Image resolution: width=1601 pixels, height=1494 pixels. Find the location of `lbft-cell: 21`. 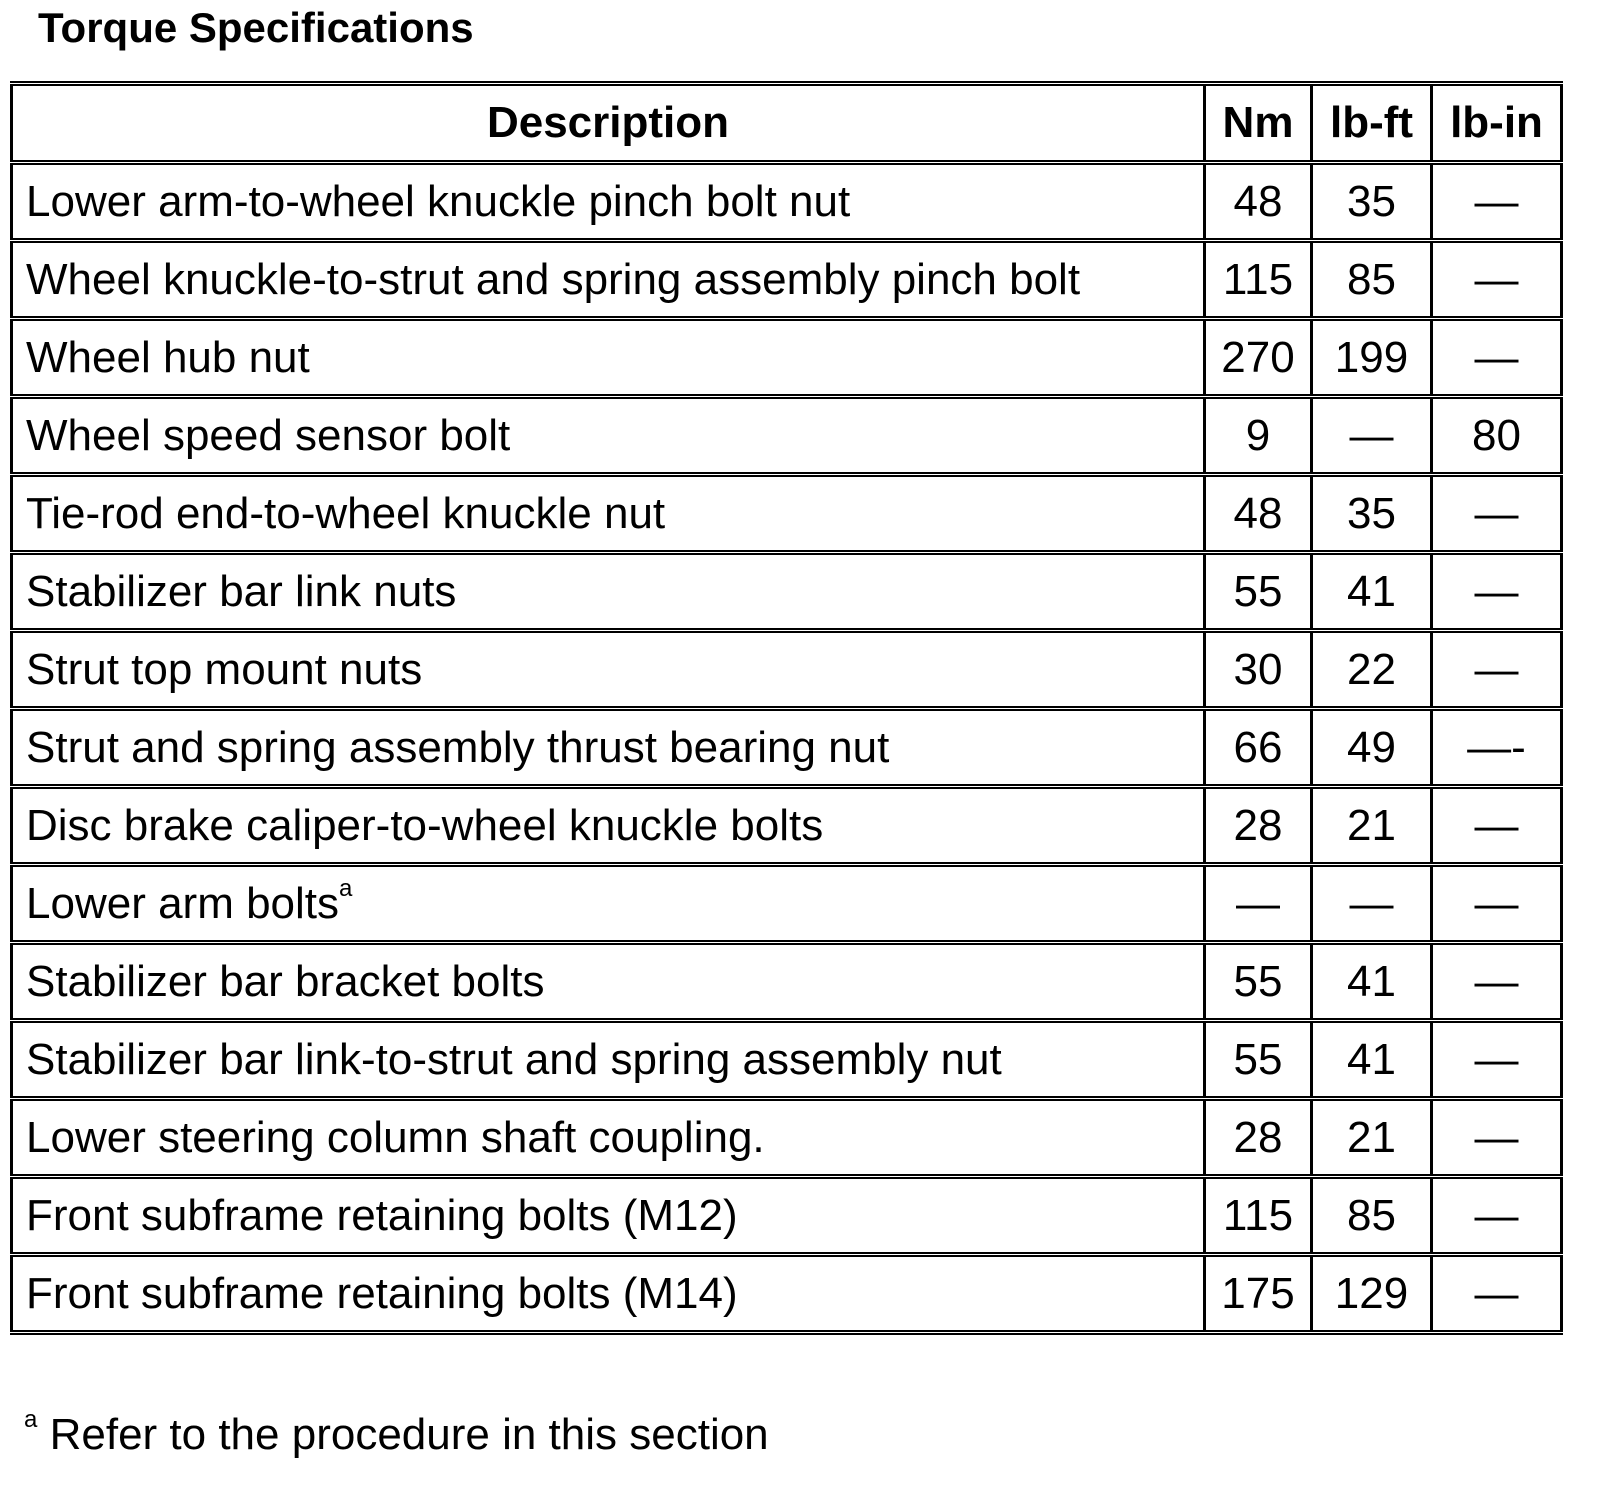

lbft-cell: 21 is located at coordinates (1371, 1137).